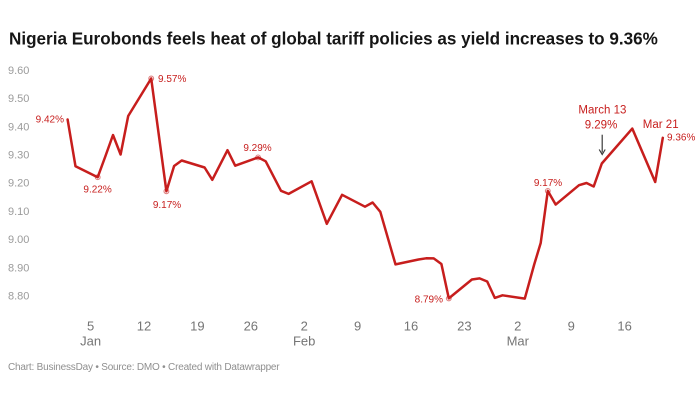 This screenshot has width=700, height=400. Describe the element at coordinates (429, 299) in the screenshot. I see `svg-text: 8.79%` at that location.